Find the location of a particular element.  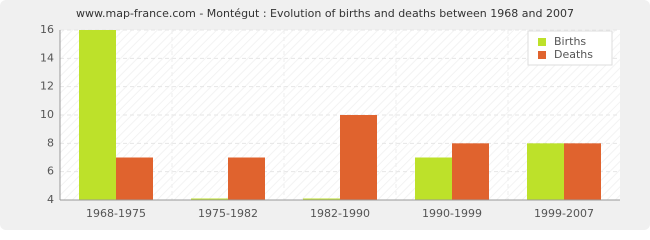

x-tick-label: 1968-1975 is located at coordinates (116, 213).